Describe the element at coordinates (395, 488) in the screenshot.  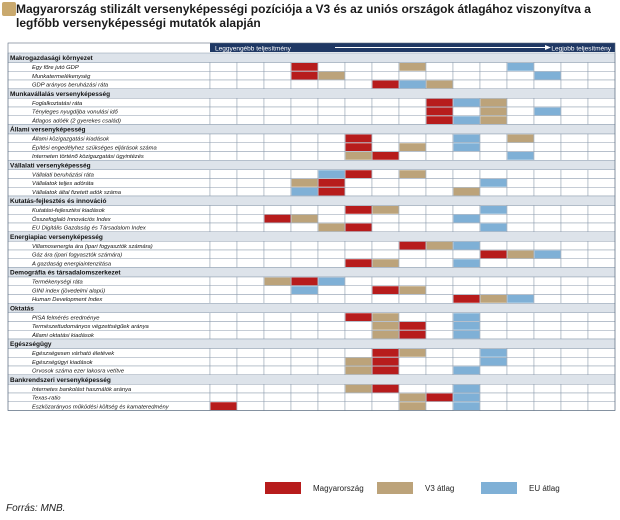
I see `legend-swatch-v3` at that location.